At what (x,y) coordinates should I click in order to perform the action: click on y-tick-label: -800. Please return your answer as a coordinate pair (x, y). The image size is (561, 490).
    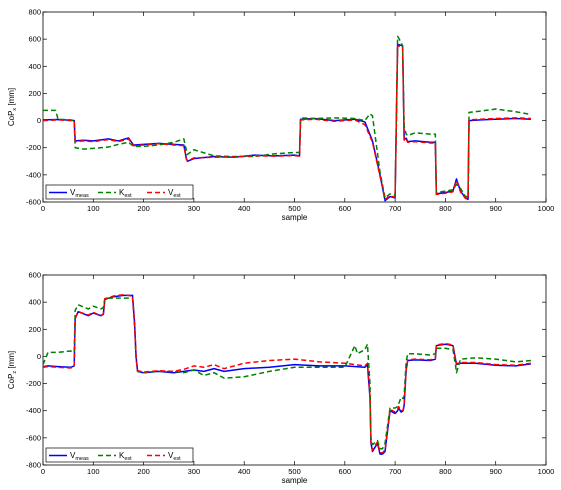
    Looking at the image, I should click on (33, 465).